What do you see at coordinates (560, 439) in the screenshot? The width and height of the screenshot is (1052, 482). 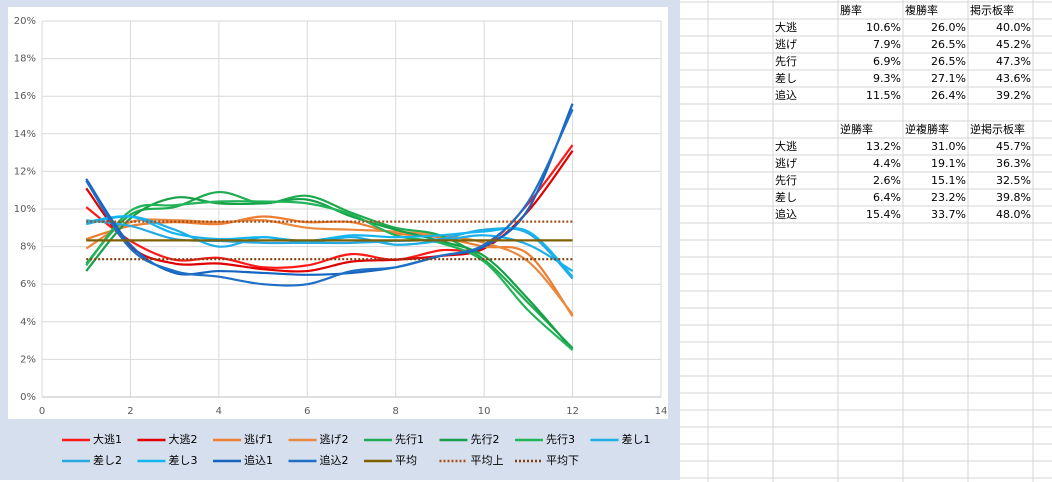 I see `legend-label: 先行3` at bounding box center [560, 439].